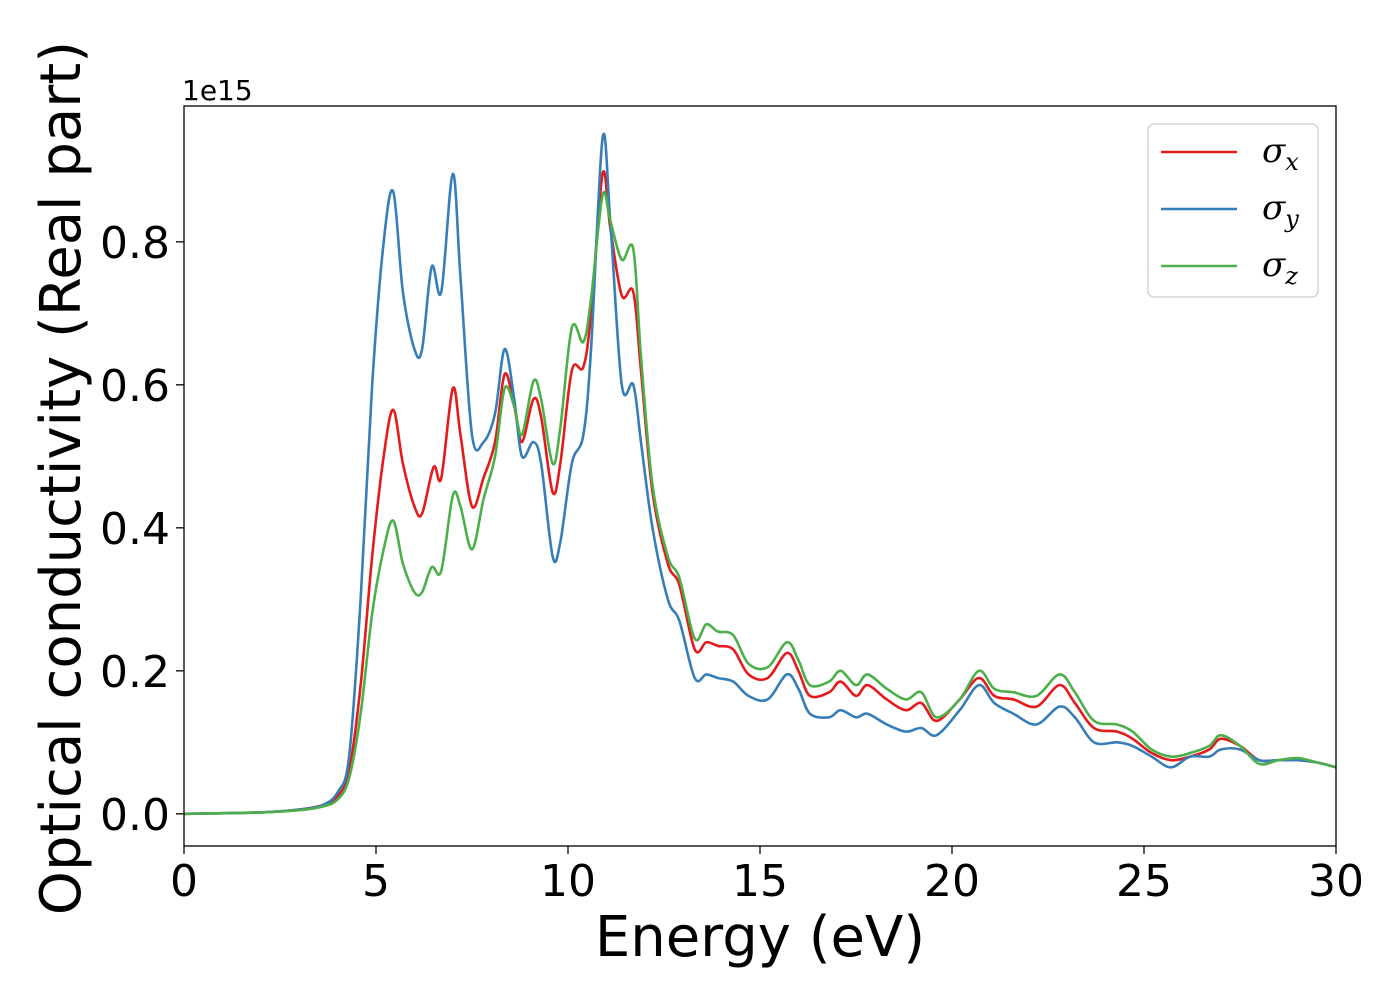 This screenshot has width=1400, height=1000. Describe the element at coordinates (1336, 881) in the screenshot. I see `x-tick-label: 30` at that location.